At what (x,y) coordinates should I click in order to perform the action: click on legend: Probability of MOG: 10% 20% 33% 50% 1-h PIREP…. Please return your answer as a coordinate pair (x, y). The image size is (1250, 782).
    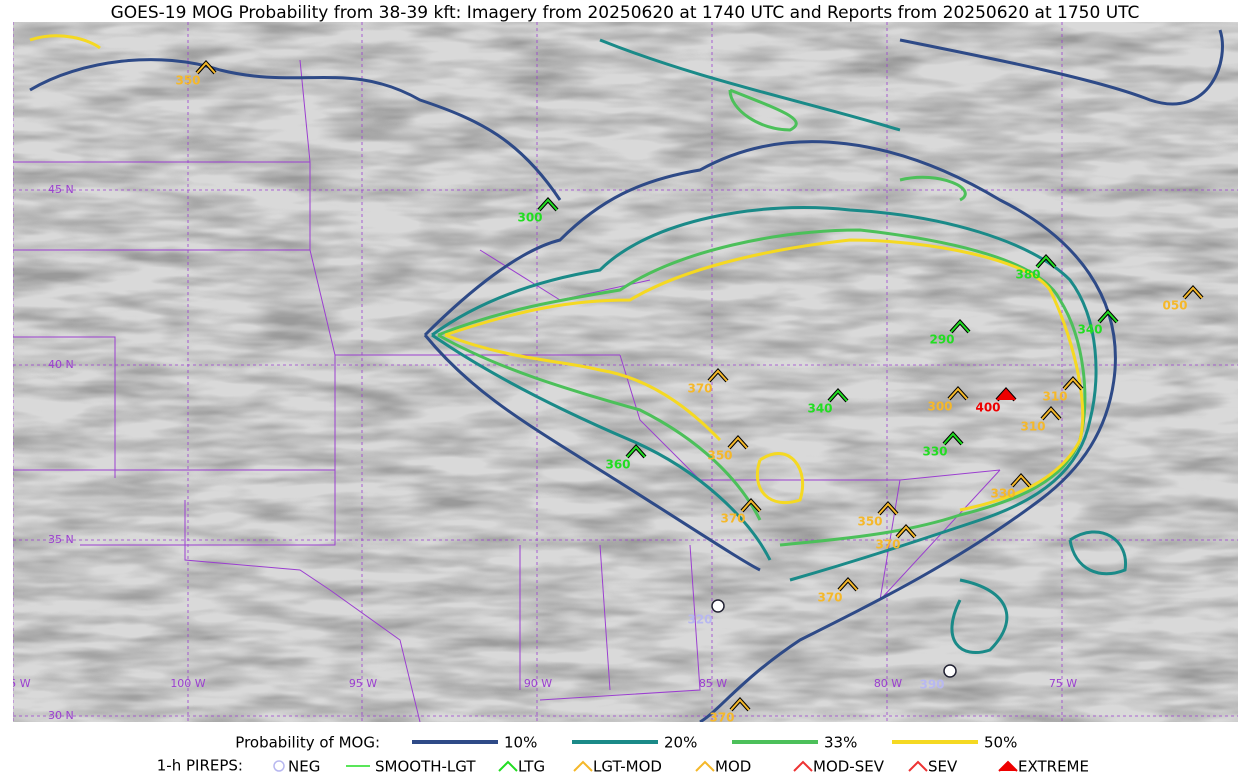
    Looking at the image, I should click on (623, 755).